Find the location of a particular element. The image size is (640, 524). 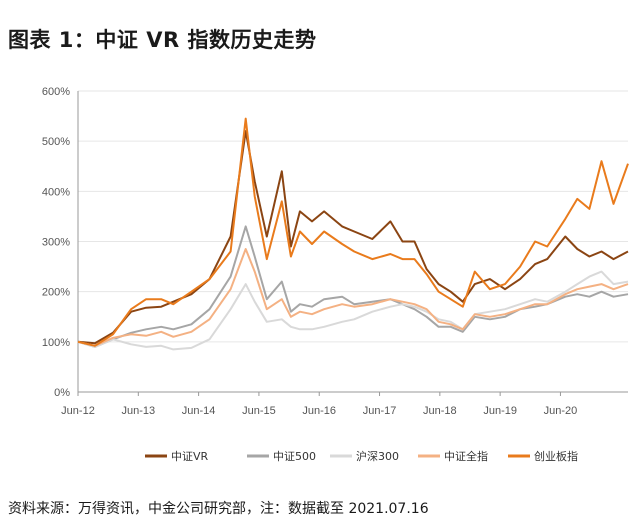

legend-label: 中证500 is located at coordinates (294, 456).